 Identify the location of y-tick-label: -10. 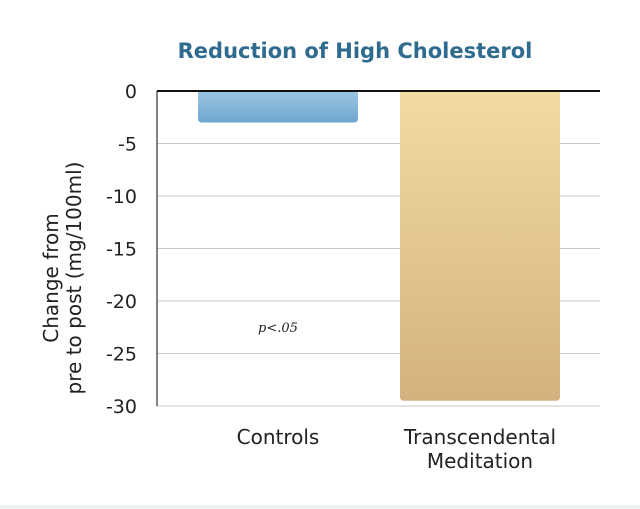
(121, 197).